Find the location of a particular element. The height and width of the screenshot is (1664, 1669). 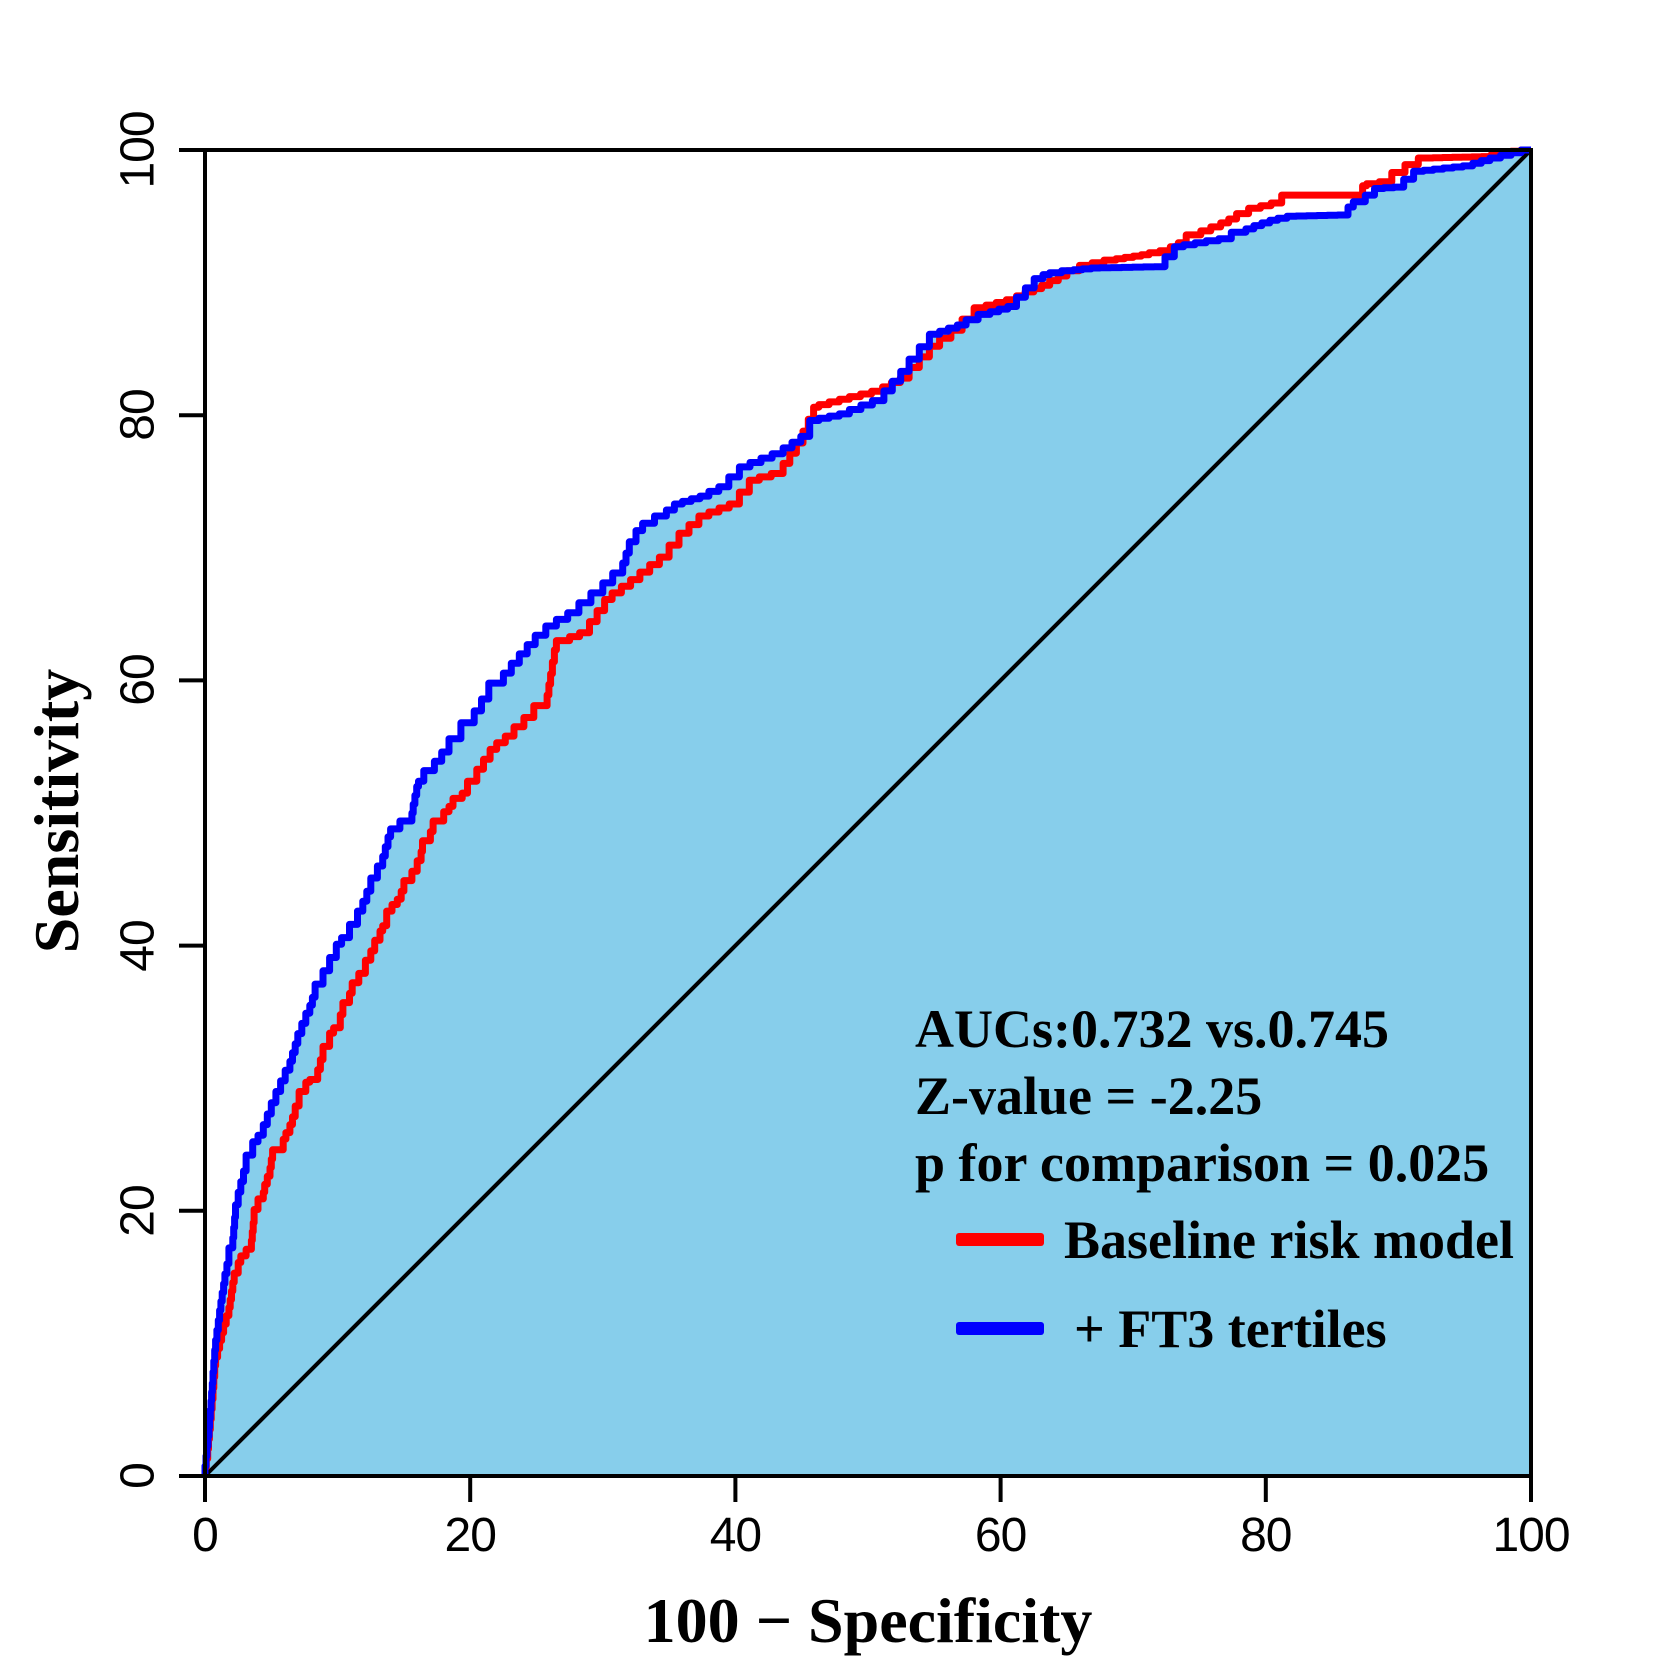

x-tick-label-80: 80 is located at coordinates (1266, 1535).